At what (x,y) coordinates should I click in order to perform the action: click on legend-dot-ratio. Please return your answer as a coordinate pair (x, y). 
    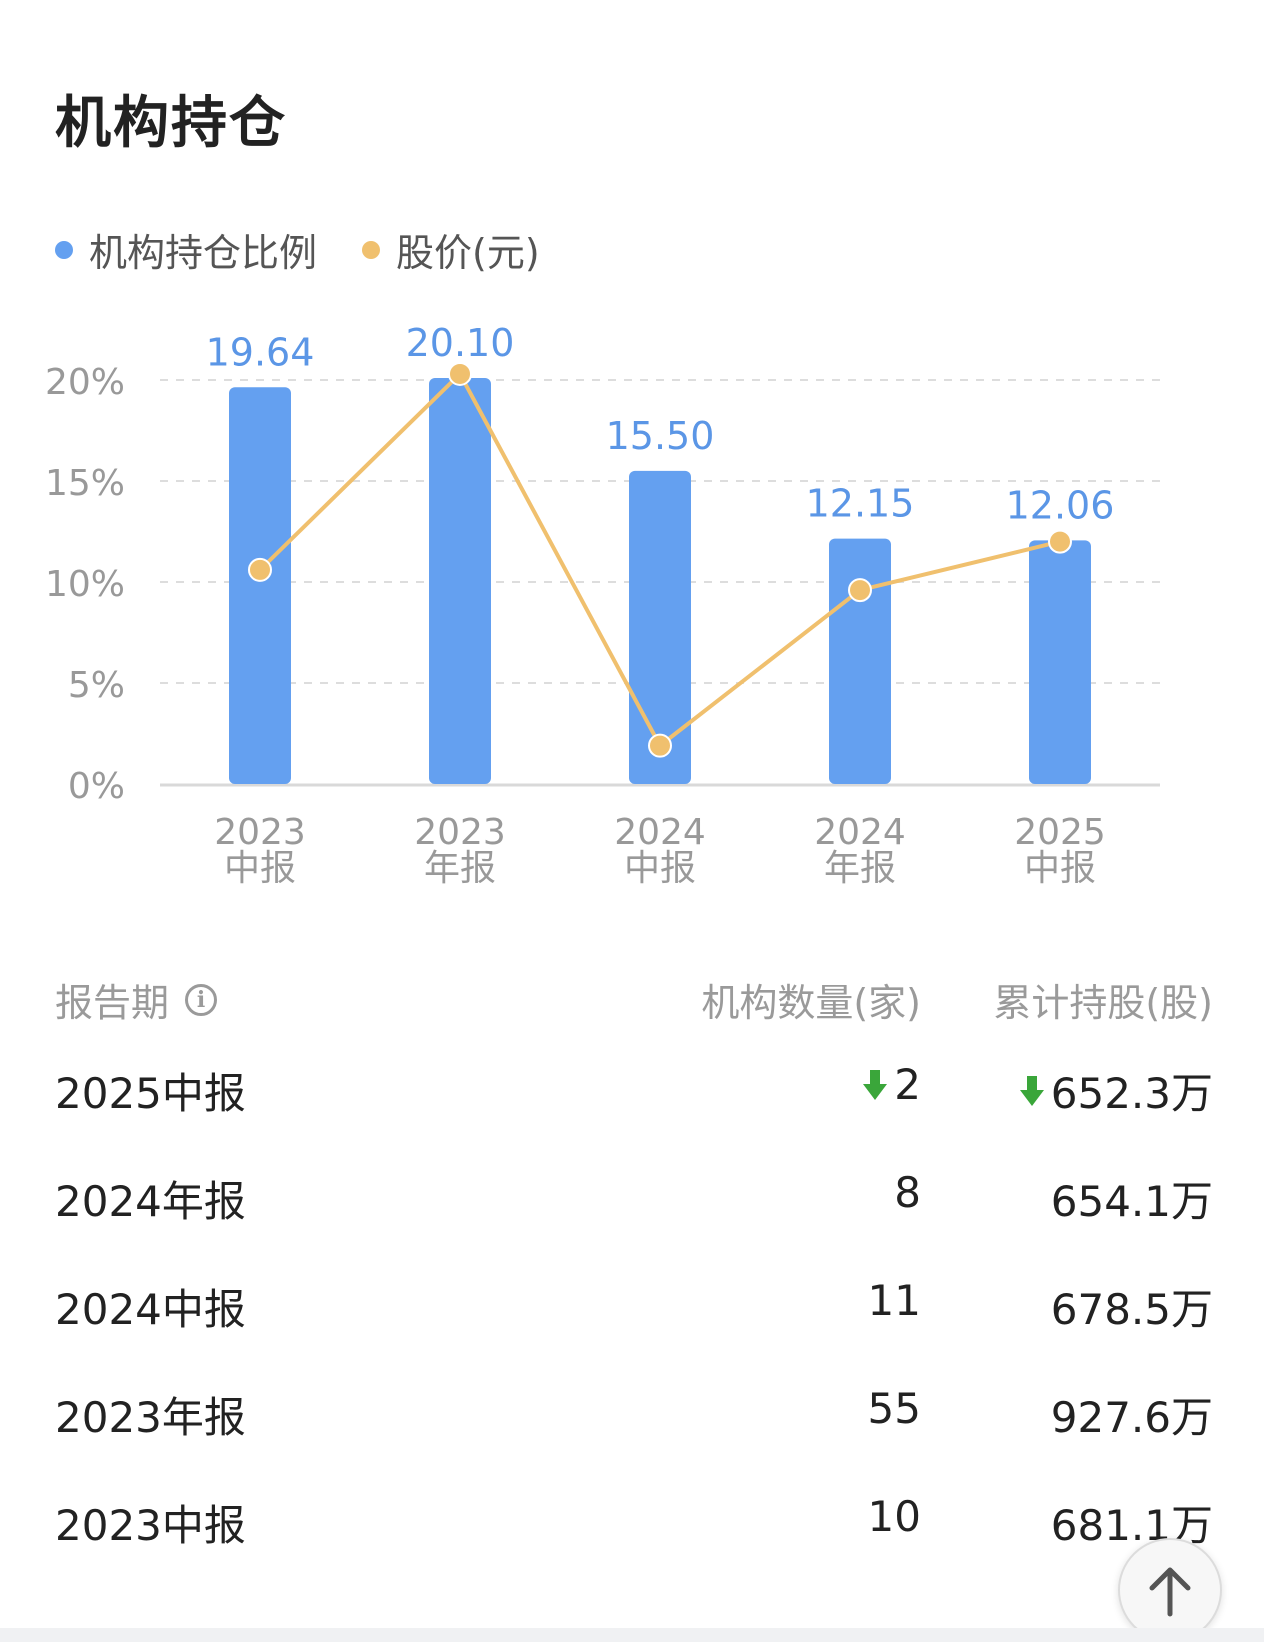
    Looking at the image, I should click on (64, 249).